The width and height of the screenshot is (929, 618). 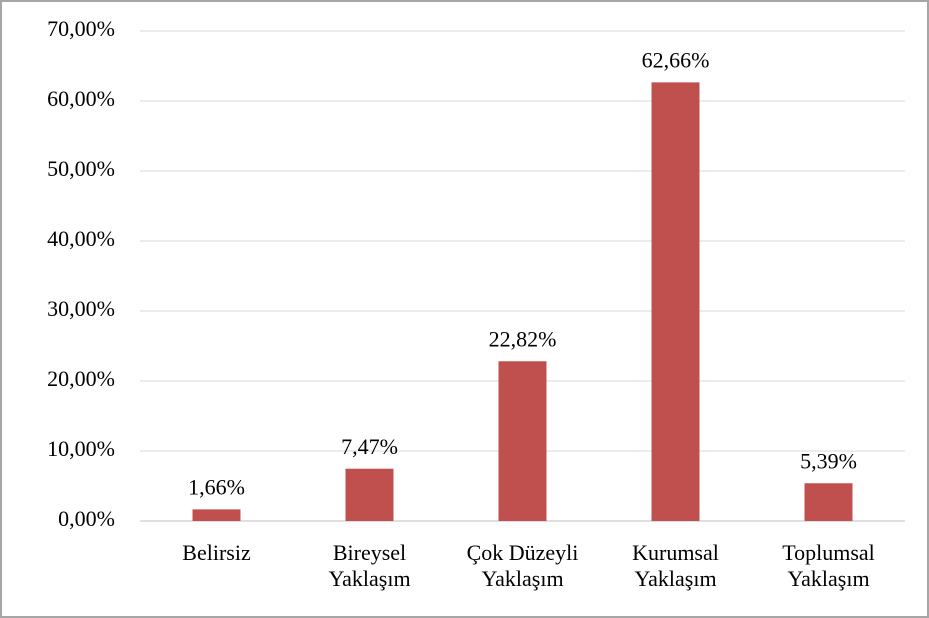 What do you see at coordinates (828, 565) in the screenshot?
I see `x-tick-label: Toplumsal Yaklaşım` at bounding box center [828, 565].